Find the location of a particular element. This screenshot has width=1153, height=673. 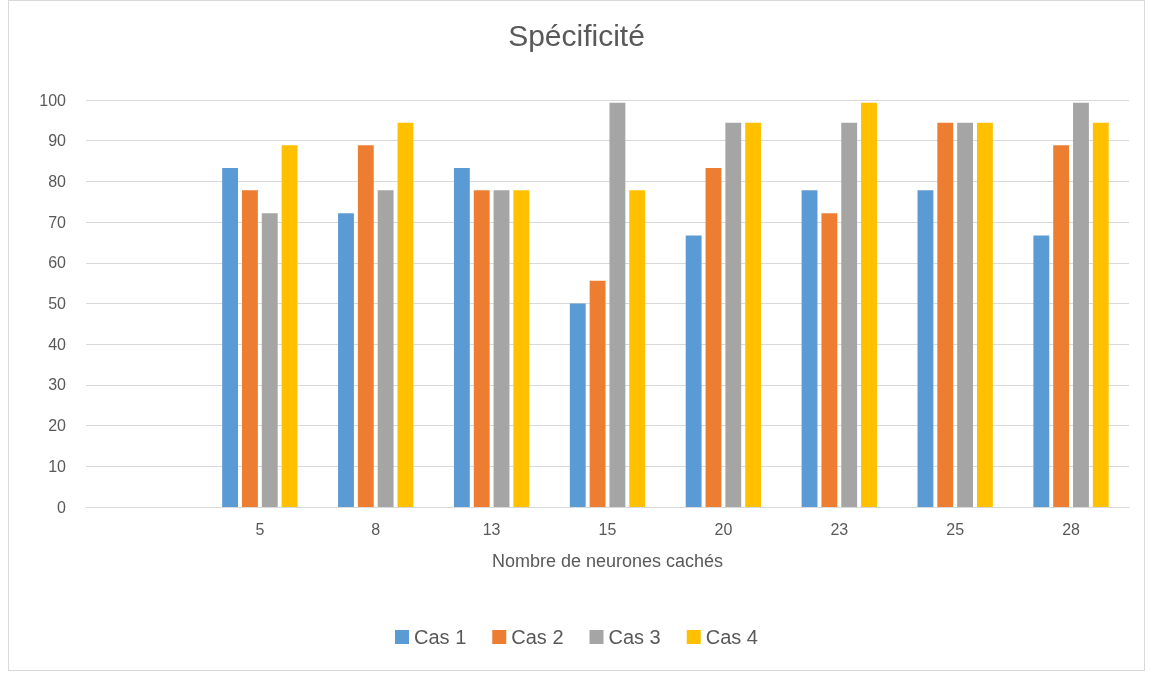

legend-label: Cas 2 is located at coordinates (537, 637).